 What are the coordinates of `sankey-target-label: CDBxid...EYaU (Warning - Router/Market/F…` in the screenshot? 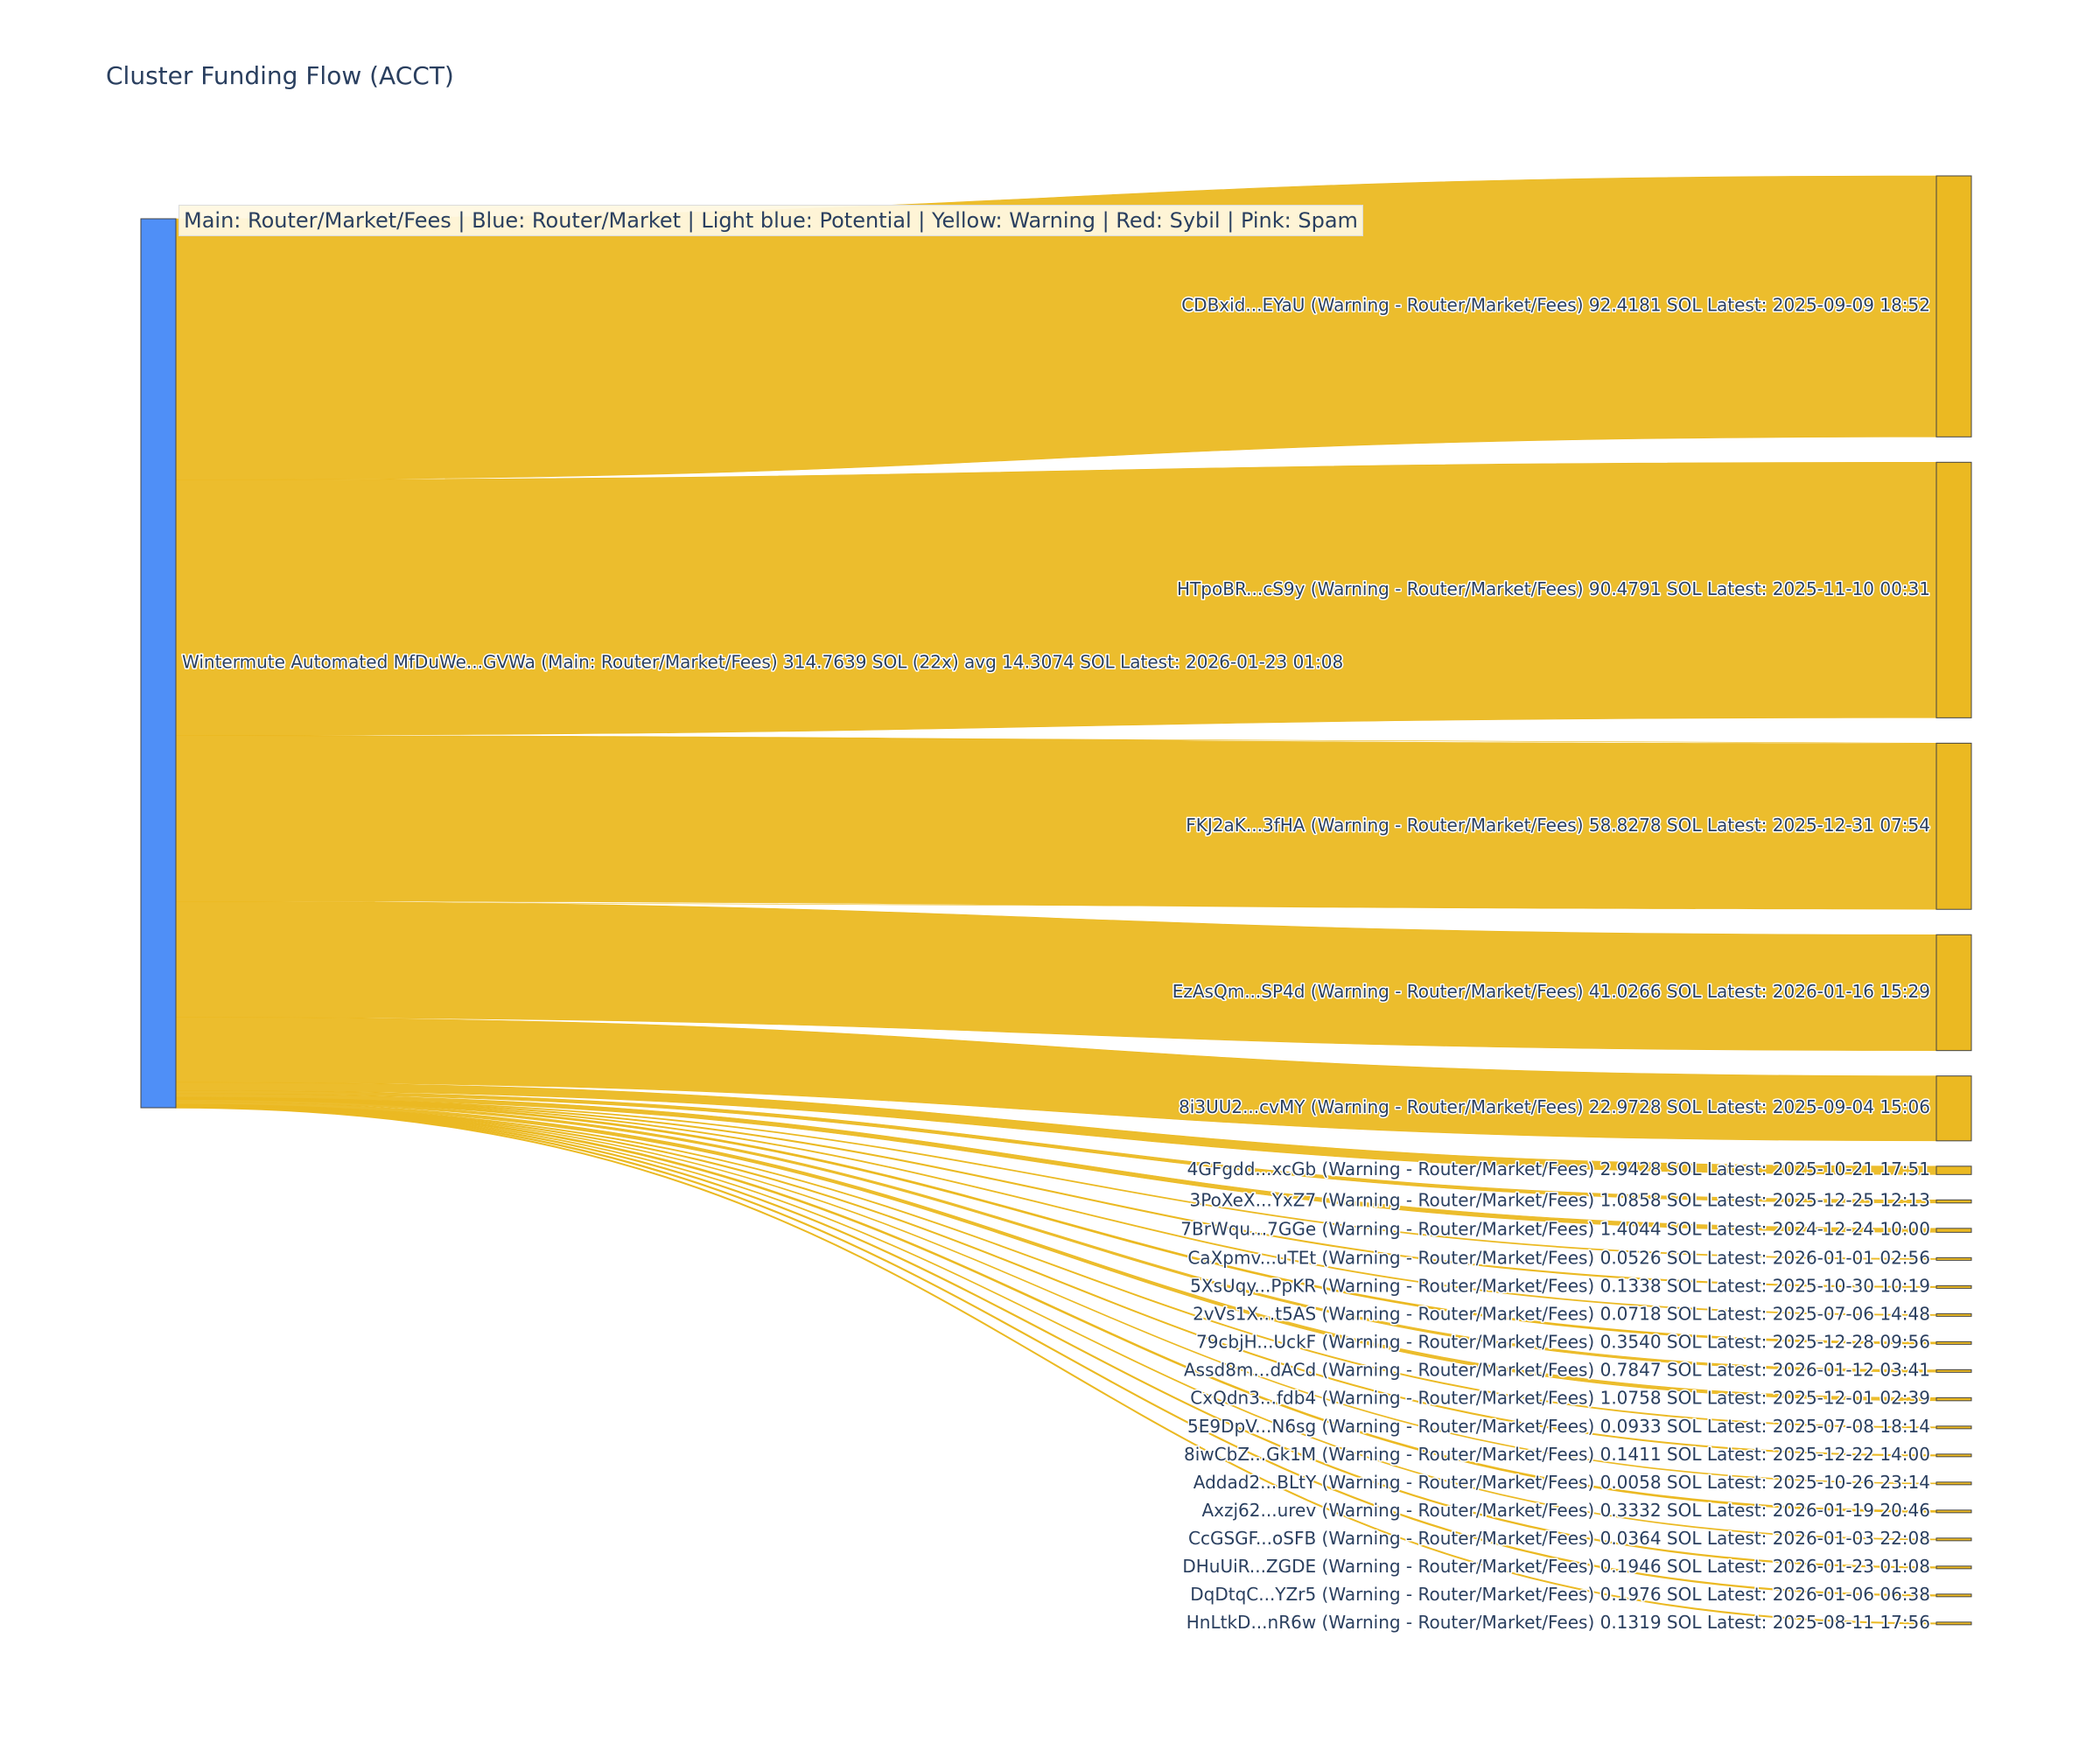 It's located at (1555, 305).